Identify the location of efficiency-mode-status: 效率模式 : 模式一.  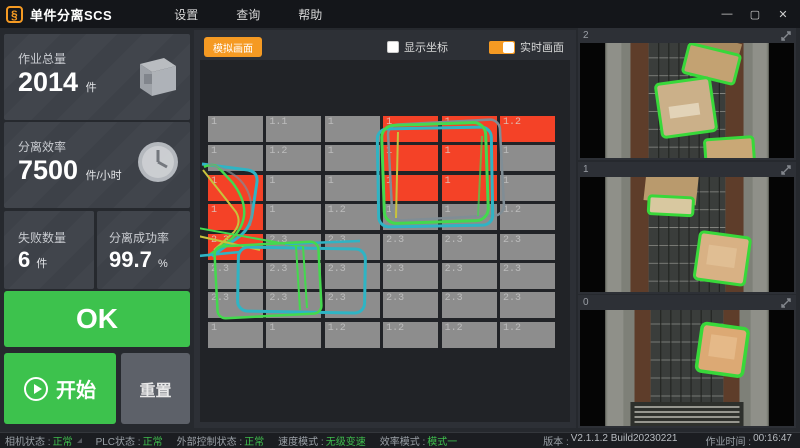
(418, 442).